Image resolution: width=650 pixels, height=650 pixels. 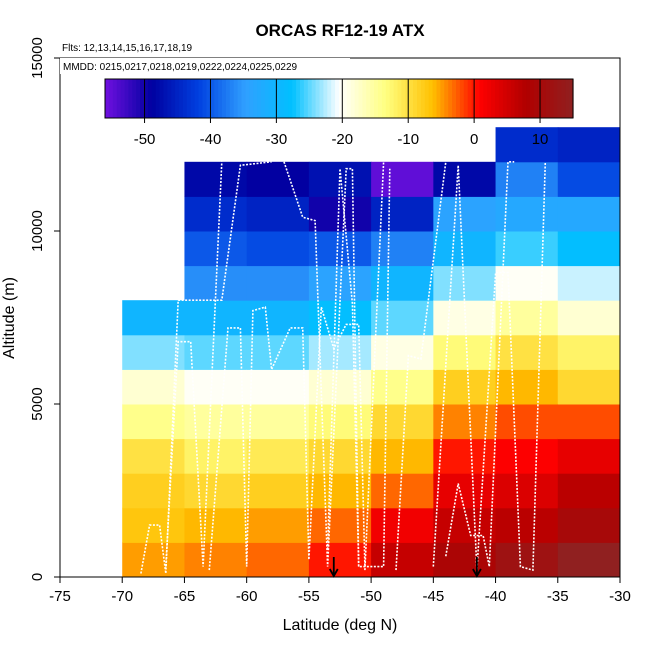 I want to click on colorbar: -50 -40 -30 -20 -10 0 10, so click(x=339, y=113).